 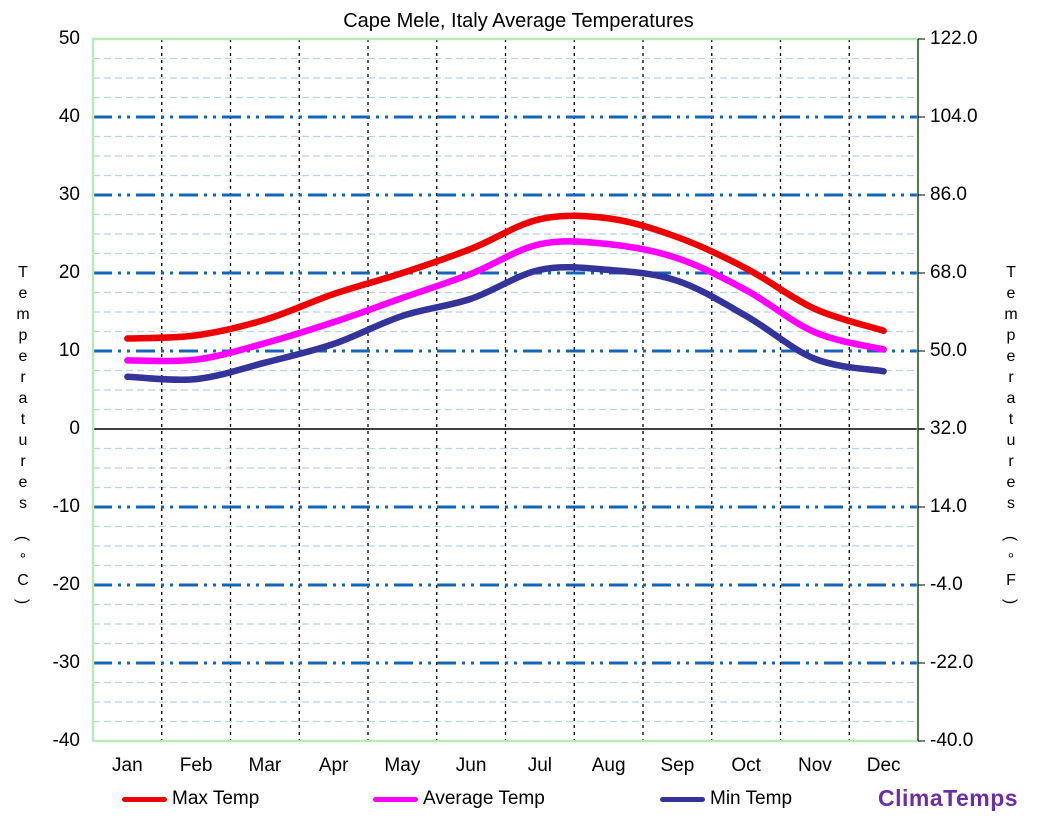 What do you see at coordinates (484, 798) in the screenshot?
I see `legend-label: Average Temp` at bounding box center [484, 798].